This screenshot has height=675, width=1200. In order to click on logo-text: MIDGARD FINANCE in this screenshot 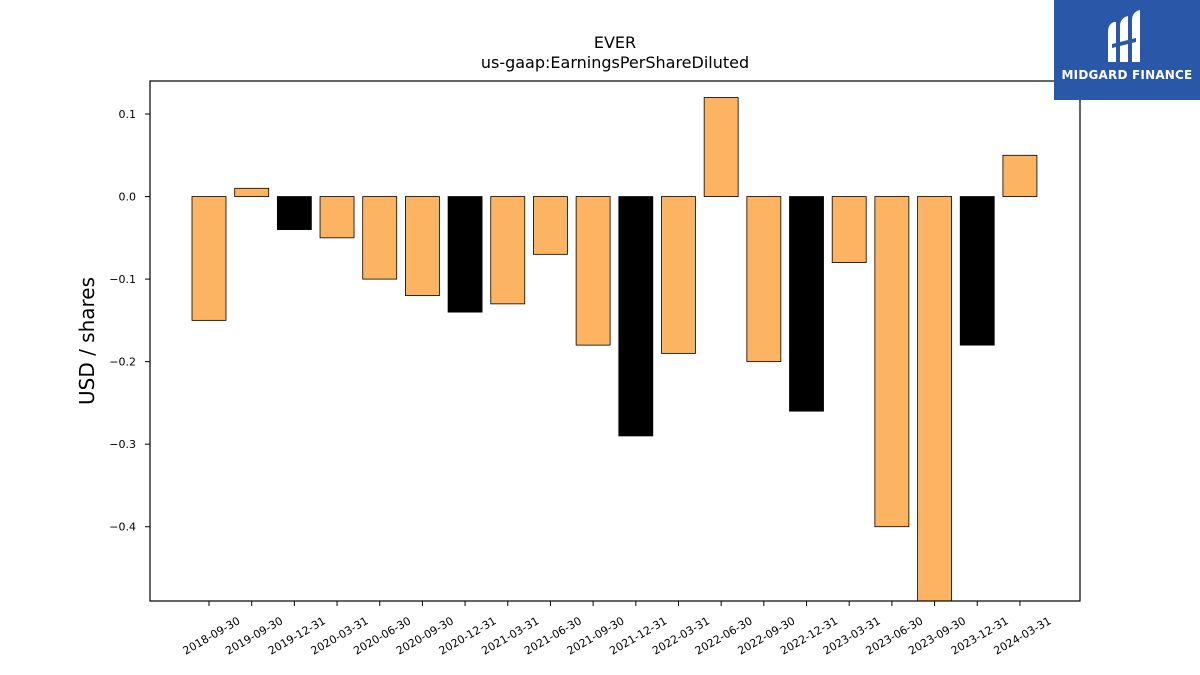, I will do `click(1127, 75)`.